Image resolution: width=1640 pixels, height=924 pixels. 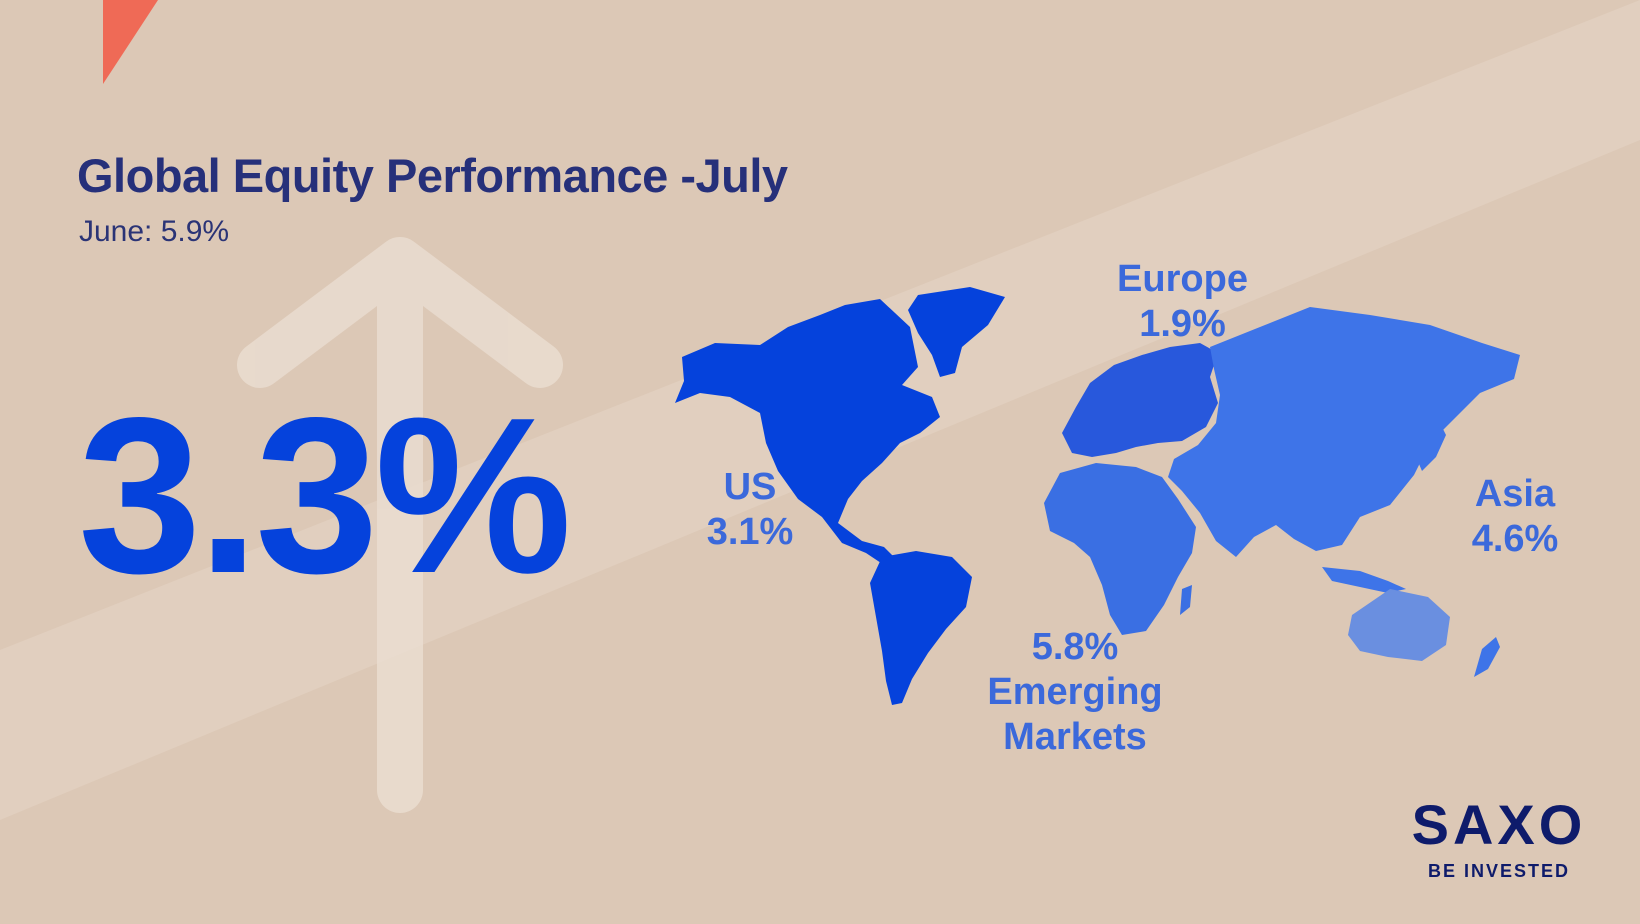 What do you see at coordinates (1499, 871) in the screenshot?
I see `brand-tagline: BE INVESTED` at bounding box center [1499, 871].